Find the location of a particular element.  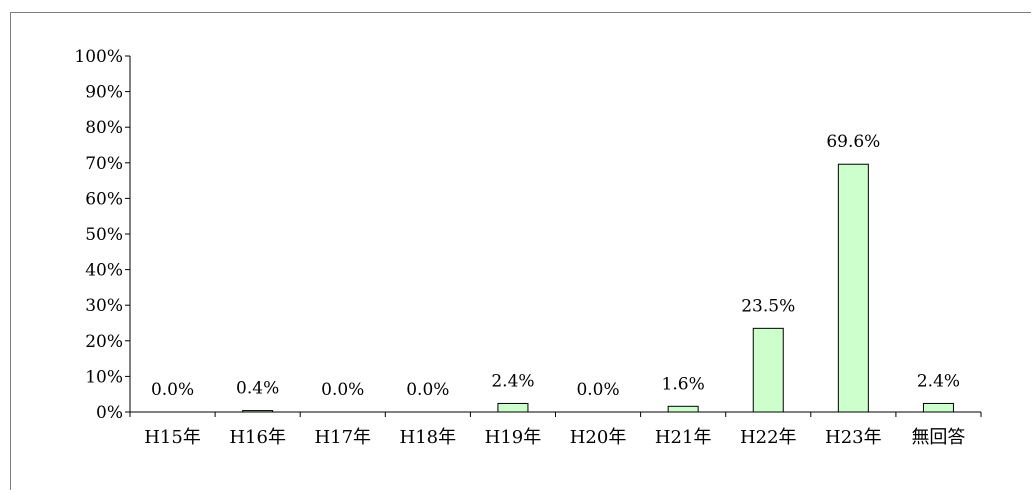

y-tick-label: 50% is located at coordinates (104, 235).